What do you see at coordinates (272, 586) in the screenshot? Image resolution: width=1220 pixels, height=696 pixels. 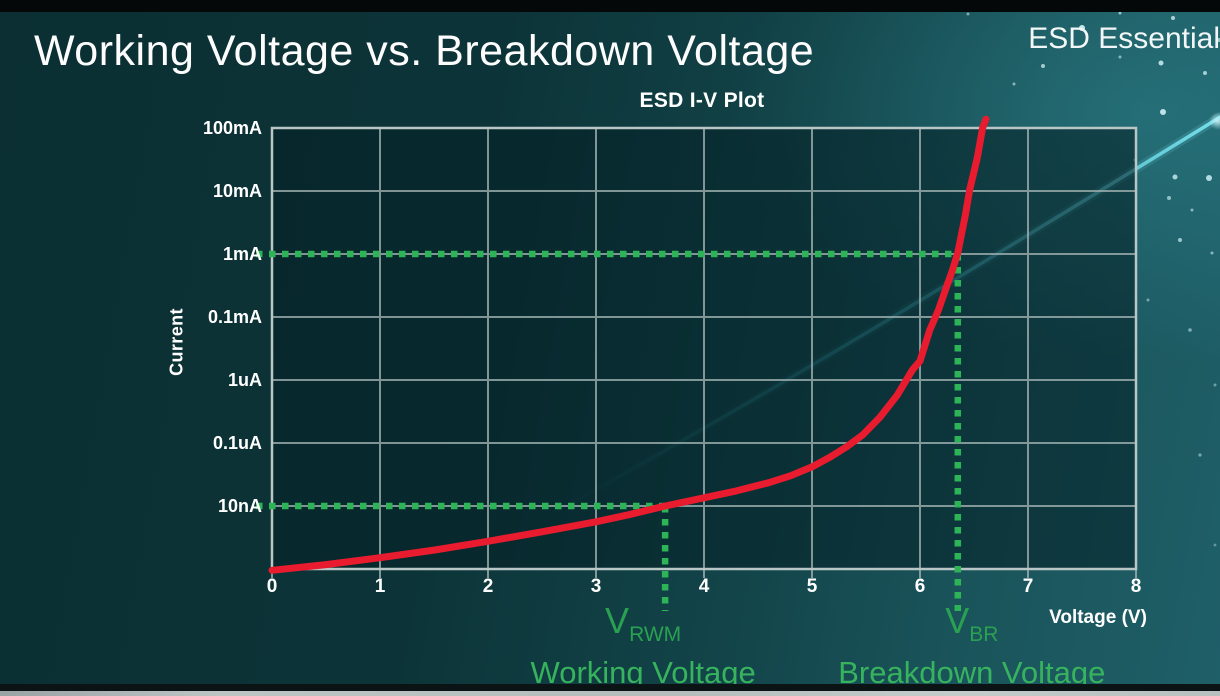 I see `x-tick-label: 0` at bounding box center [272, 586].